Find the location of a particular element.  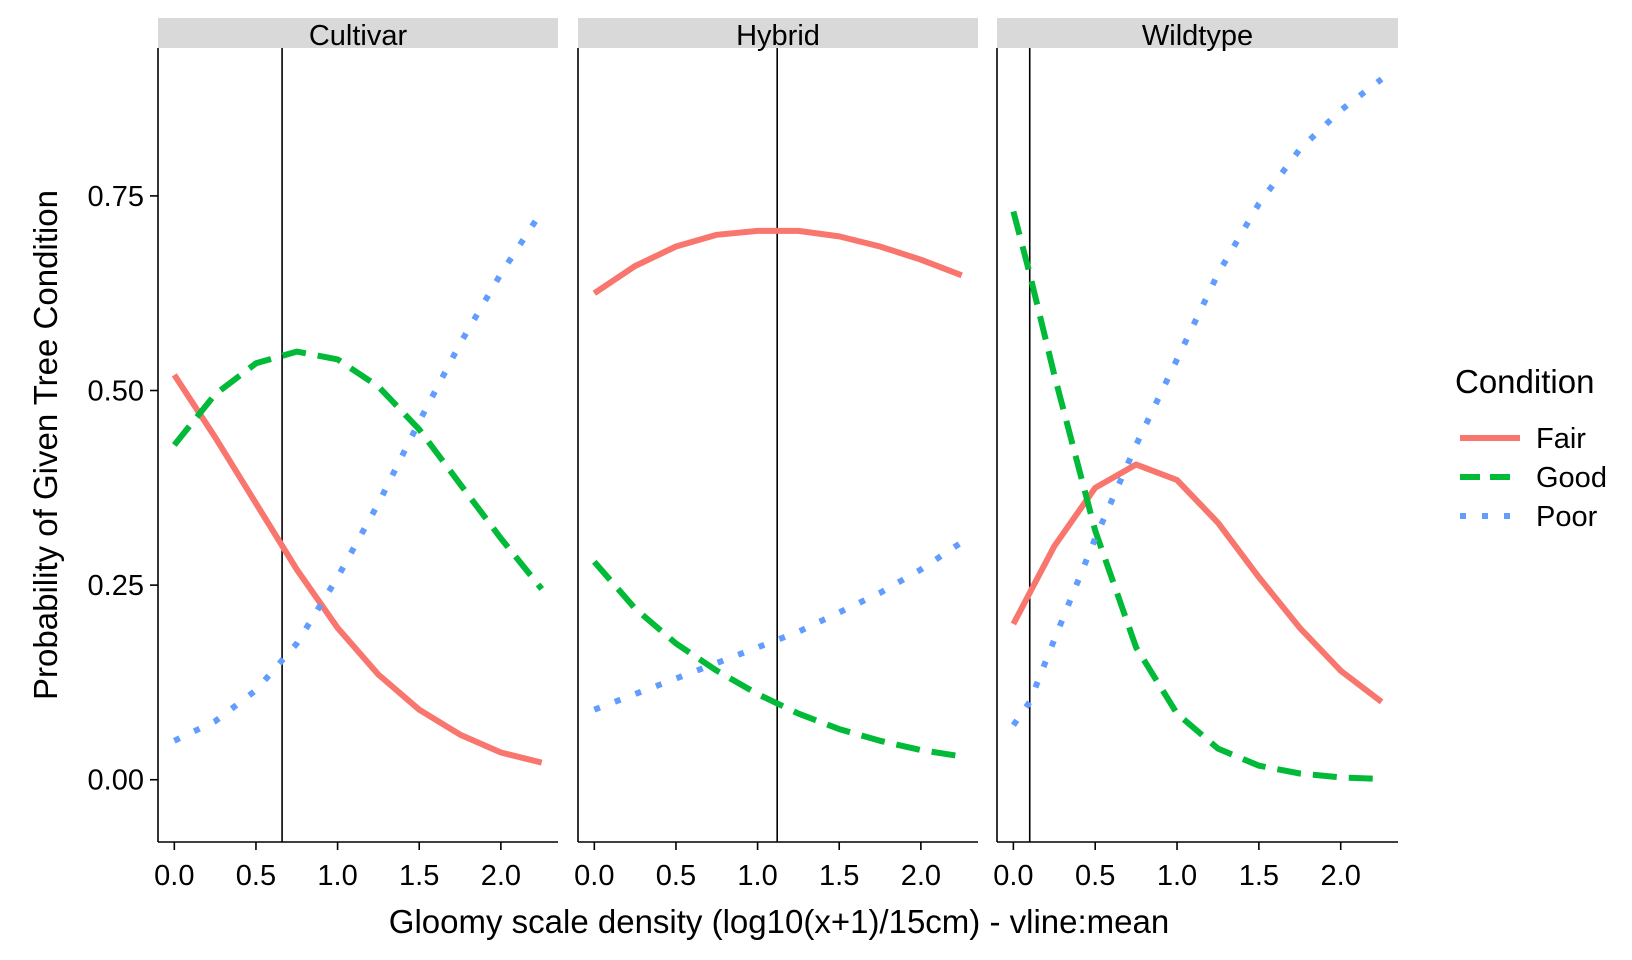

legend: Condition Fair Good Poor is located at coordinates (1531, 448).